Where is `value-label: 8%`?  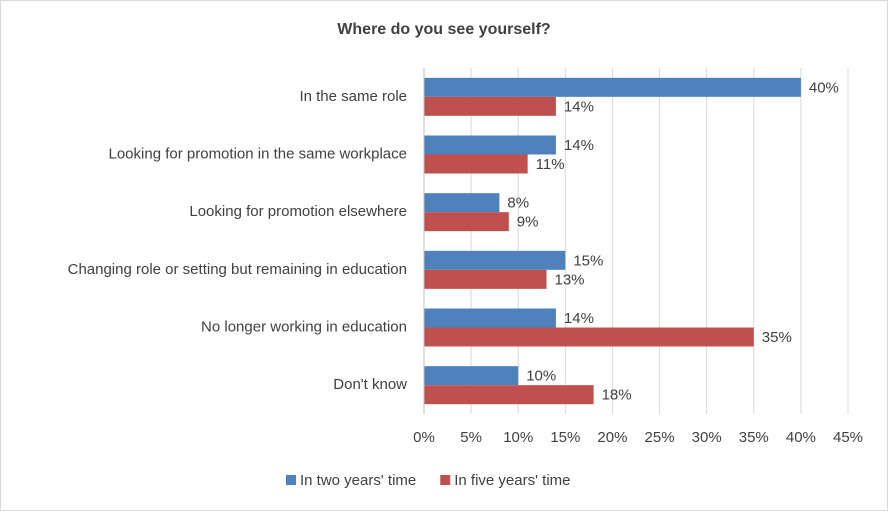 value-label: 8% is located at coordinates (518, 203).